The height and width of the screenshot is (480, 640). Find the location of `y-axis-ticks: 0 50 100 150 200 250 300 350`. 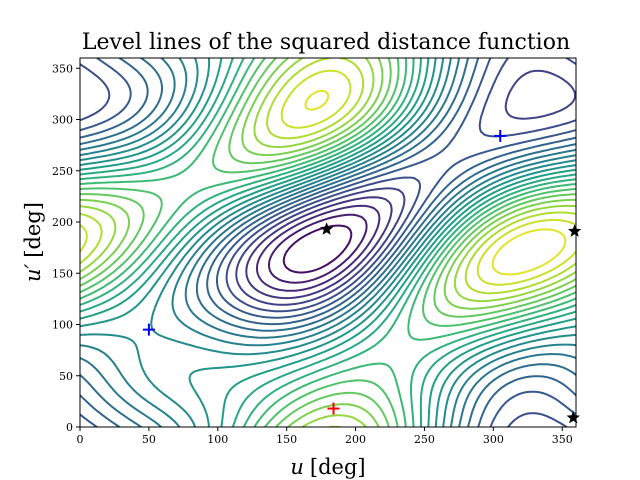

y-axis-ticks: 0 50 100 150 200 250 300 350 is located at coordinates (66, 248).